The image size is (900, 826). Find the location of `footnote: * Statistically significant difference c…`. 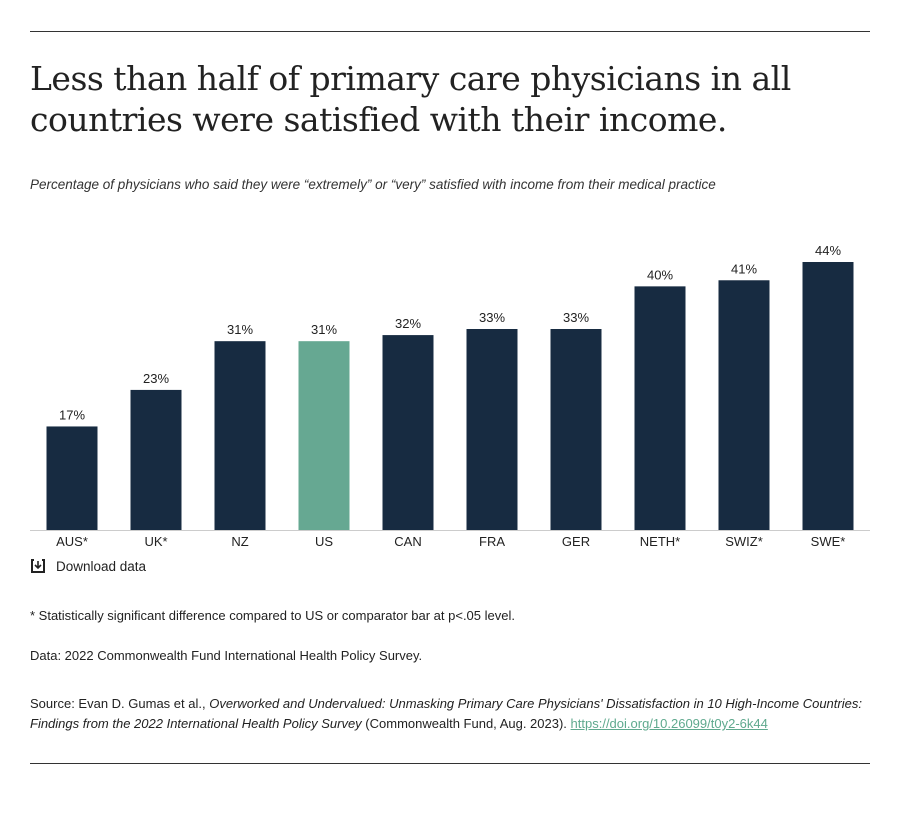

footnote: * Statistically significant difference c… is located at coordinates (272, 615).